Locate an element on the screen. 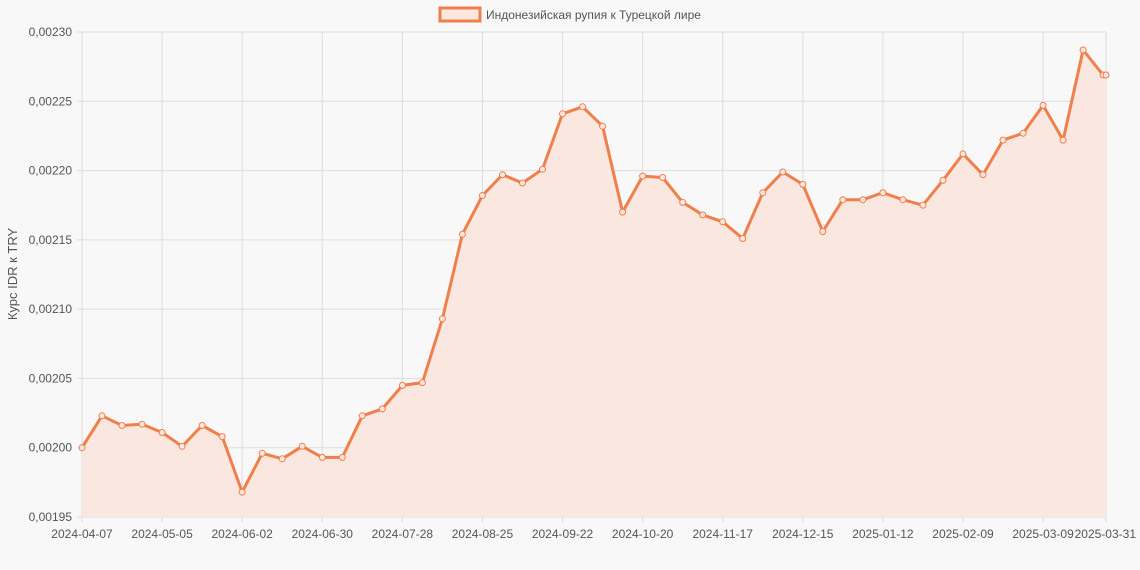  y-tick-label: 0,00205 is located at coordinates (51, 378).